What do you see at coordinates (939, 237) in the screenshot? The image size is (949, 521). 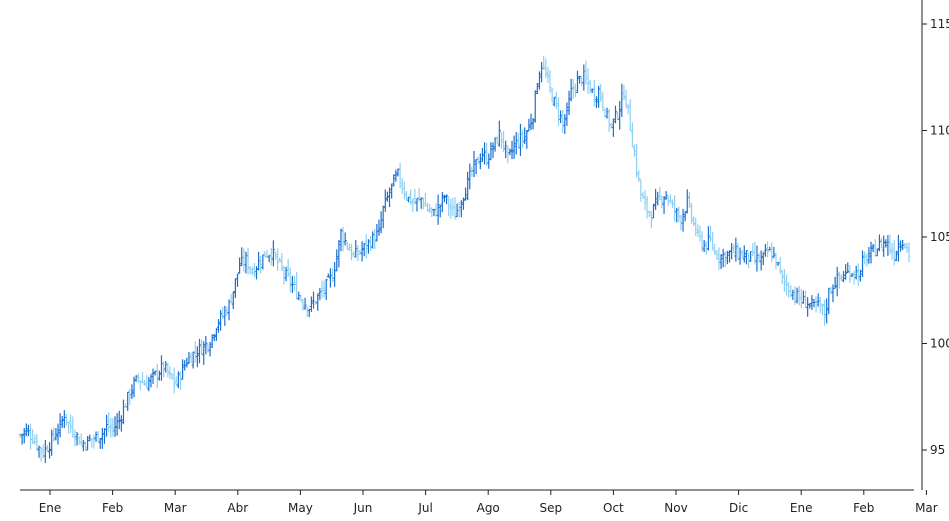 I see `y-tick-label: 105` at bounding box center [939, 237].